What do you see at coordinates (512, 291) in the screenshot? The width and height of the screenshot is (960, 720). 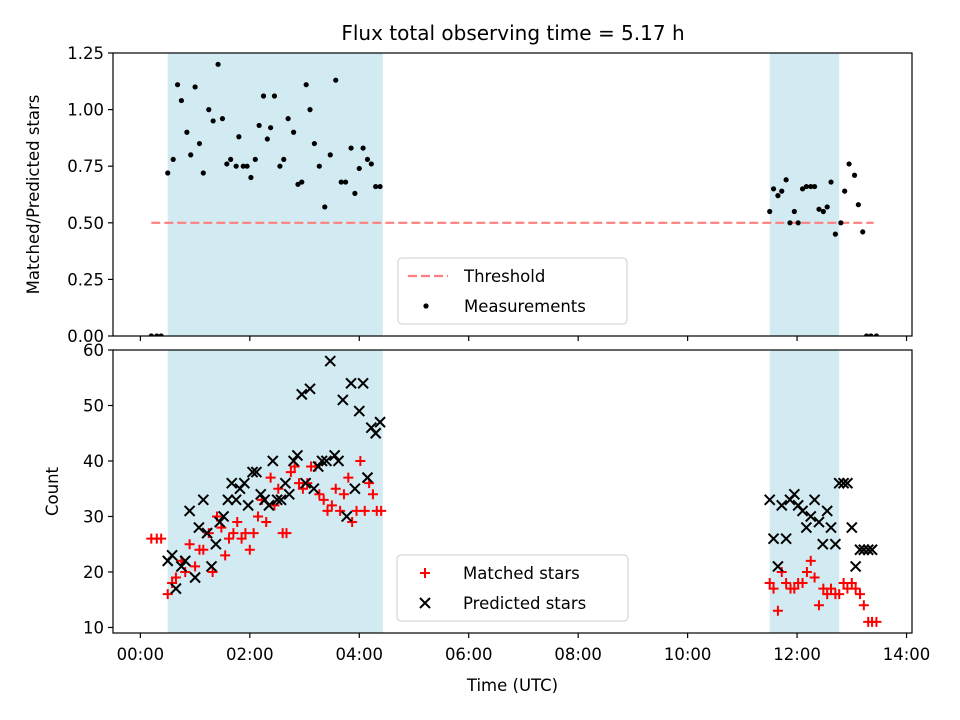 I see `legend: Threshold Measurements` at bounding box center [512, 291].